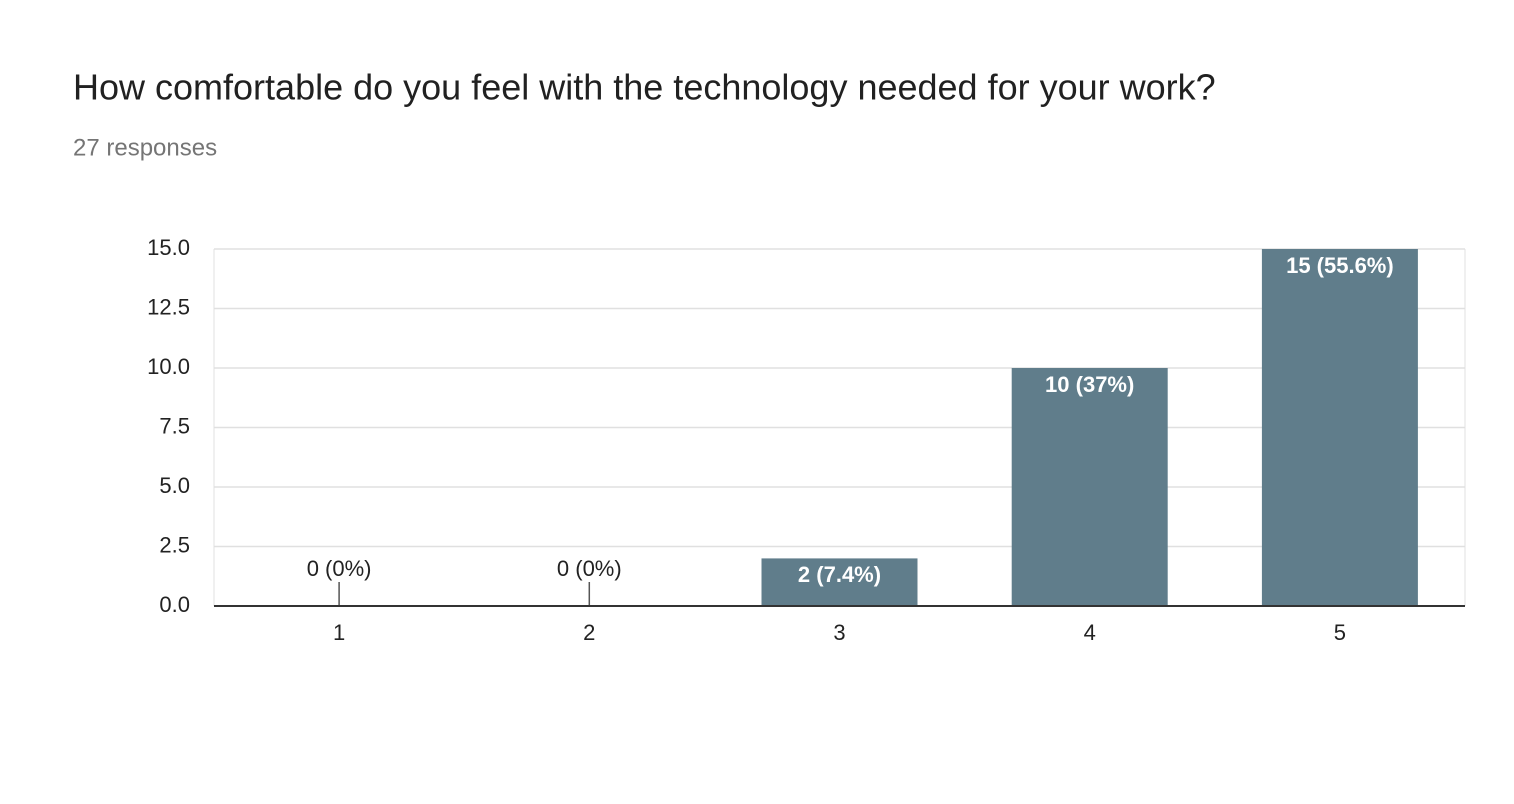 This screenshot has height=804, width=1514. I want to click on y-tick-label: 5.0, so click(174, 485).